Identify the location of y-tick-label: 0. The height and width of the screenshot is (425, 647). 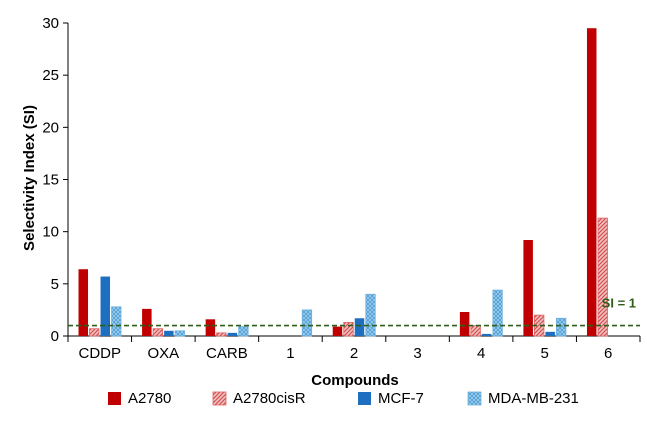
(55, 336).